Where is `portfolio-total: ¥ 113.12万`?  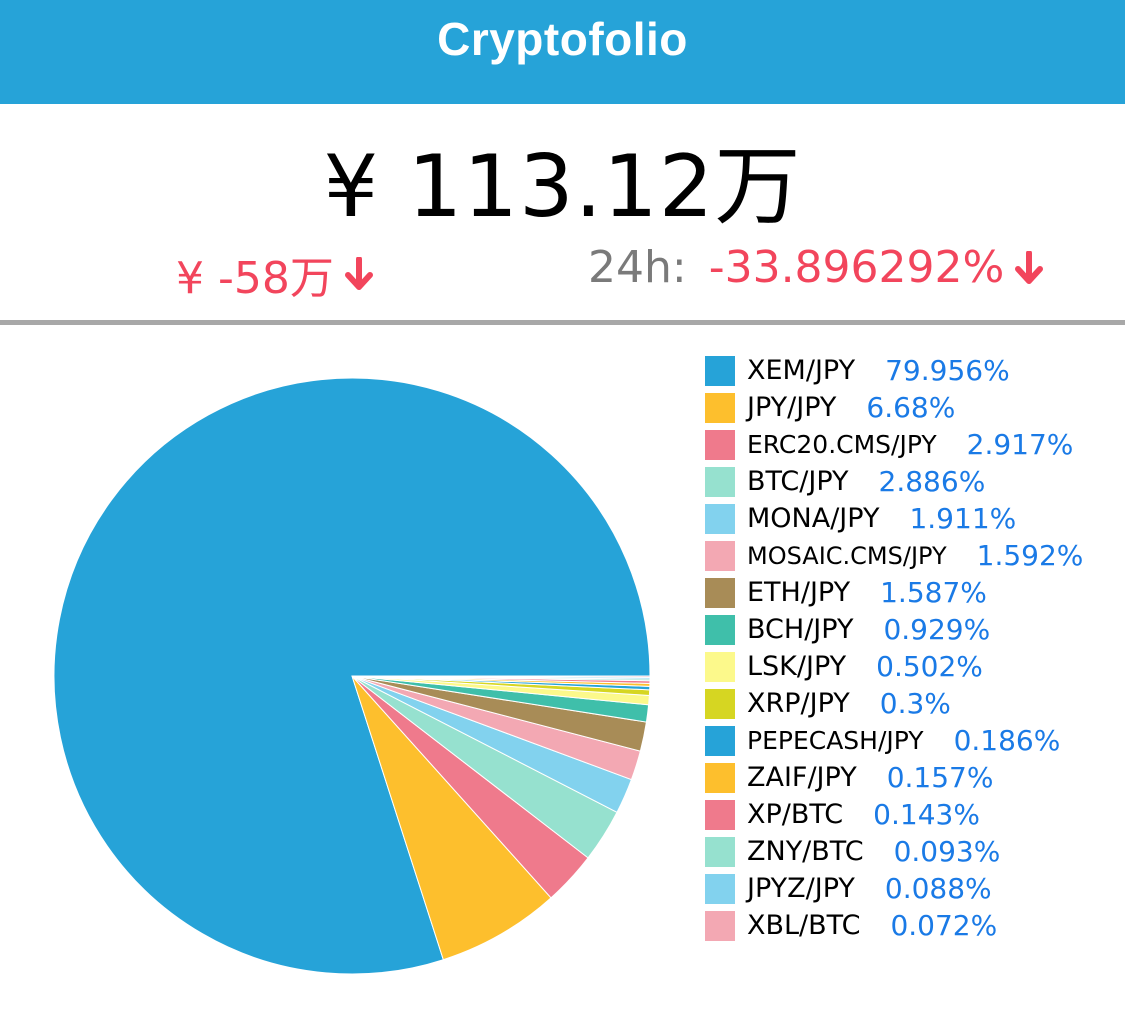 portfolio-total: ¥ 113.12万 is located at coordinates (562, 182).